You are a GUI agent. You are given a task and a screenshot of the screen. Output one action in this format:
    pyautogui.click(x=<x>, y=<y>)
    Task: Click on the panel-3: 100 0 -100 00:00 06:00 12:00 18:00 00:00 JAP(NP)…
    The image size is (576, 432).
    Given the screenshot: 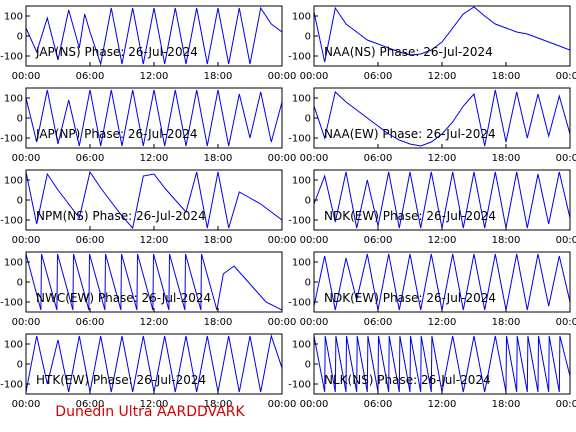 What is the action you would take?
    pyautogui.click(x=148, y=125)
    